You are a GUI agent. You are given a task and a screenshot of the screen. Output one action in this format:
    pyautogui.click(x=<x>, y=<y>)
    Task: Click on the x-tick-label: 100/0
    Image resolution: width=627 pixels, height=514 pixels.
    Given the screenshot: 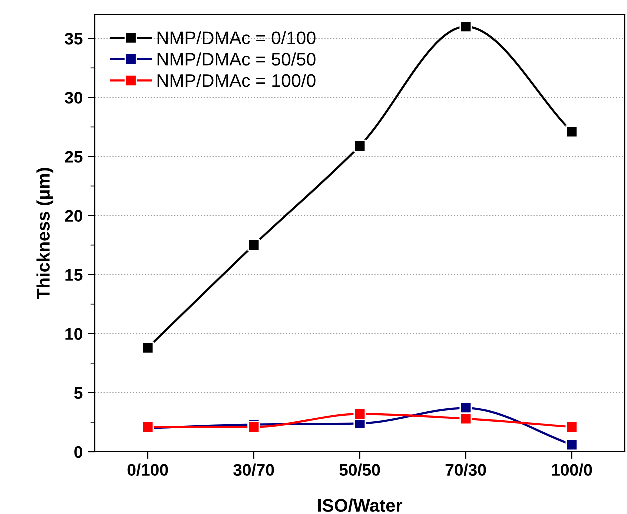 What is the action you would take?
    pyautogui.click(x=572, y=470)
    